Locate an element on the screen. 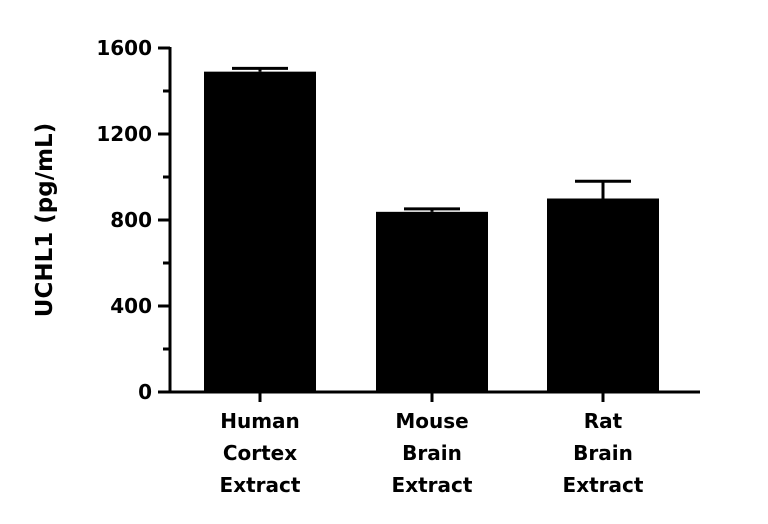  y-axis-title-group: UCHL1 (pg/mL) is located at coordinates (45, 220).